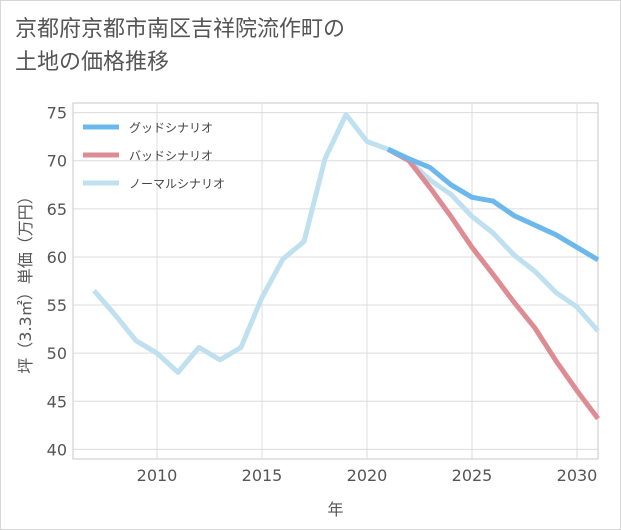 This screenshot has height=530, width=621. I want to click on page-title: 京都府京都市南区吉祥院流作町の 土地の価格推移, so click(180, 46).